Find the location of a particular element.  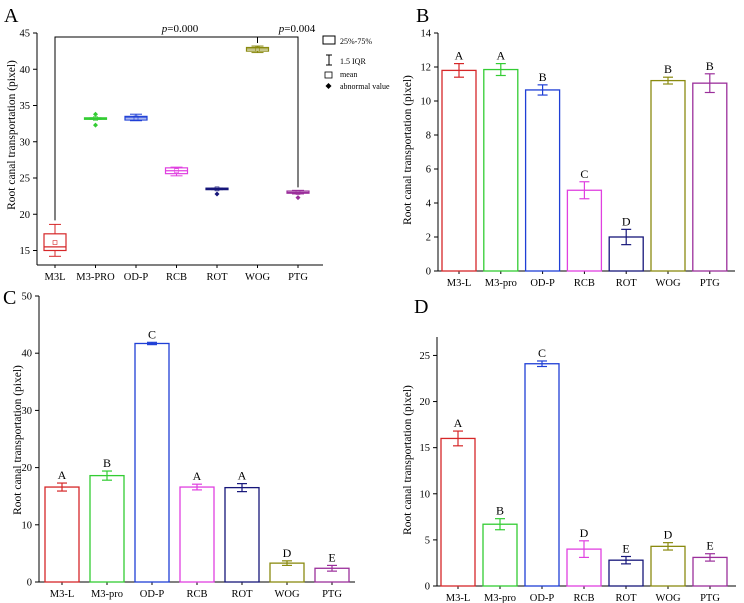

panel-c-letter: C is located at coordinates (9, 298).